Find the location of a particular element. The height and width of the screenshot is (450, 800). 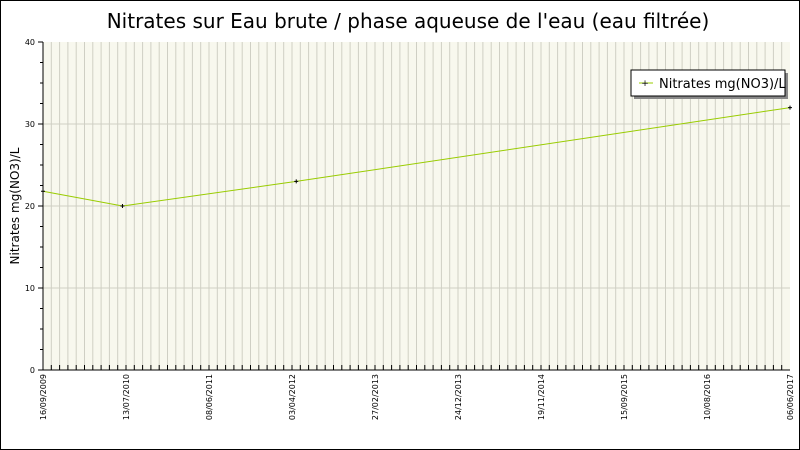

x-tick-label: 15/09/2015 is located at coordinates (624, 397).